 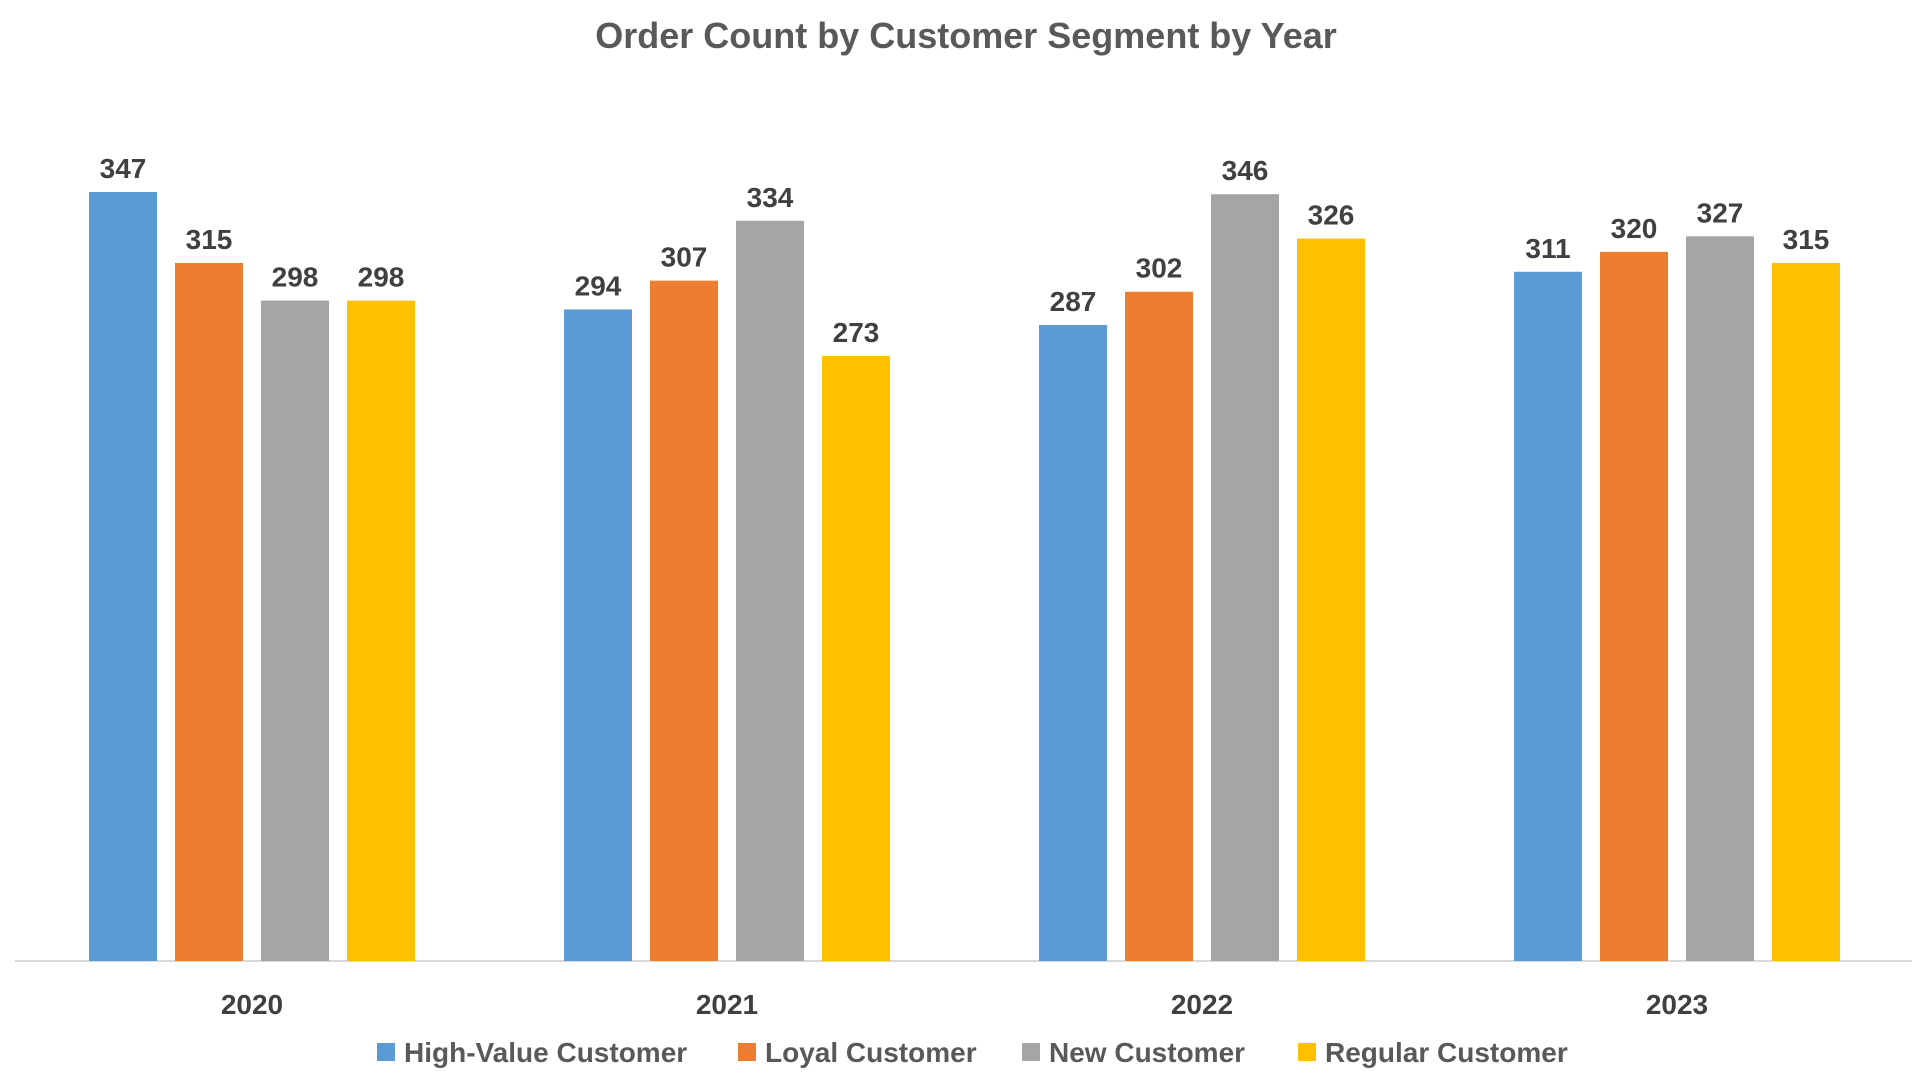 I want to click on bar-2022-new-customer, so click(x=1245, y=578).